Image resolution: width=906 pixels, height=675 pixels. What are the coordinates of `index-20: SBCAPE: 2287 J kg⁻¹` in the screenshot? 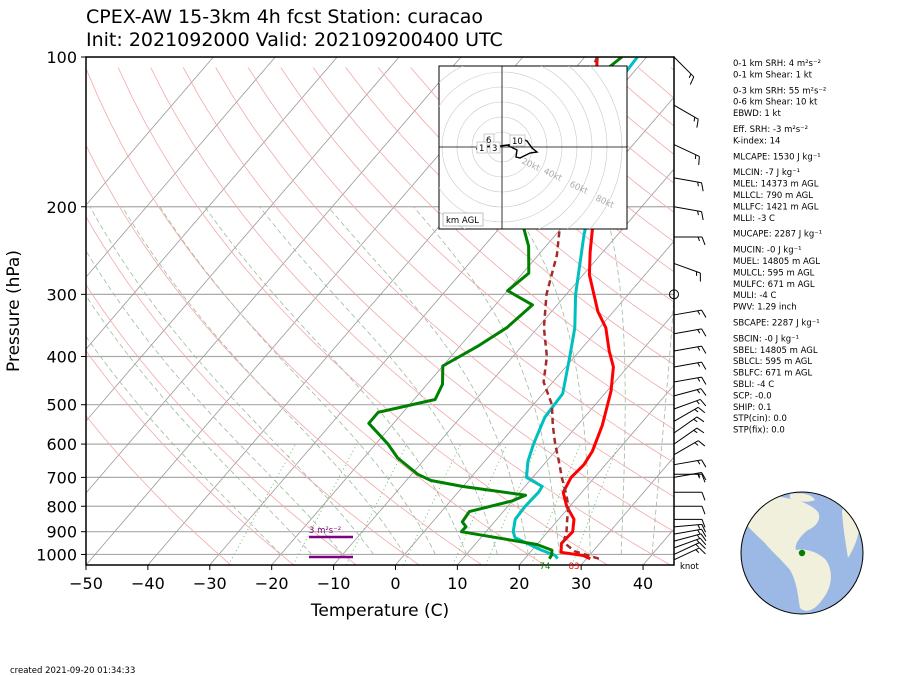 It's located at (776, 324).